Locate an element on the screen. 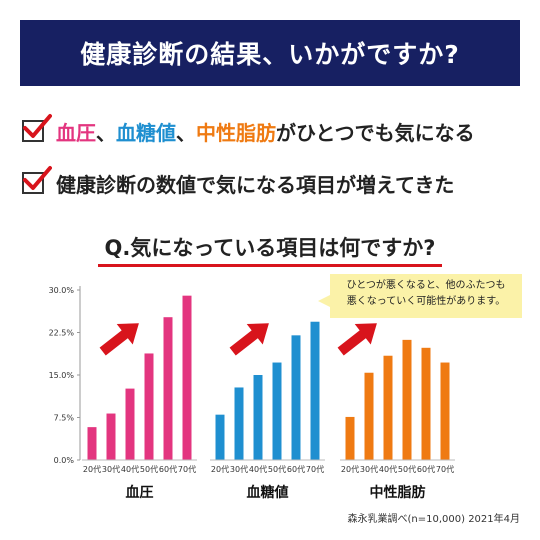 The image size is (540, 540). checklist-item-2: 健康診断の数値で気になる項目が増えてきた is located at coordinates (238, 183).